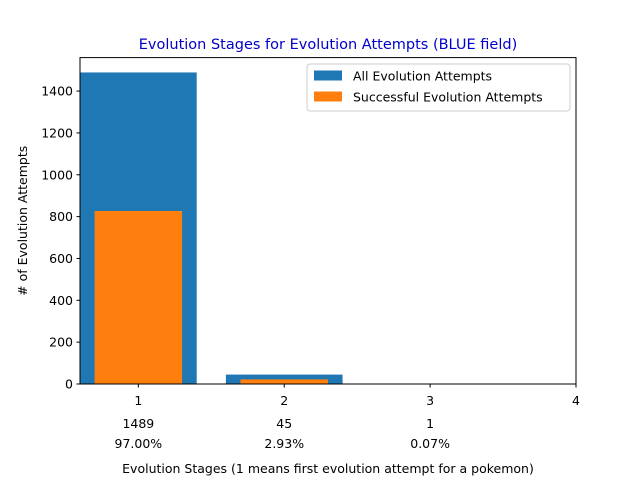  I want to click on y-tick-label: 0, so click(69, 384).